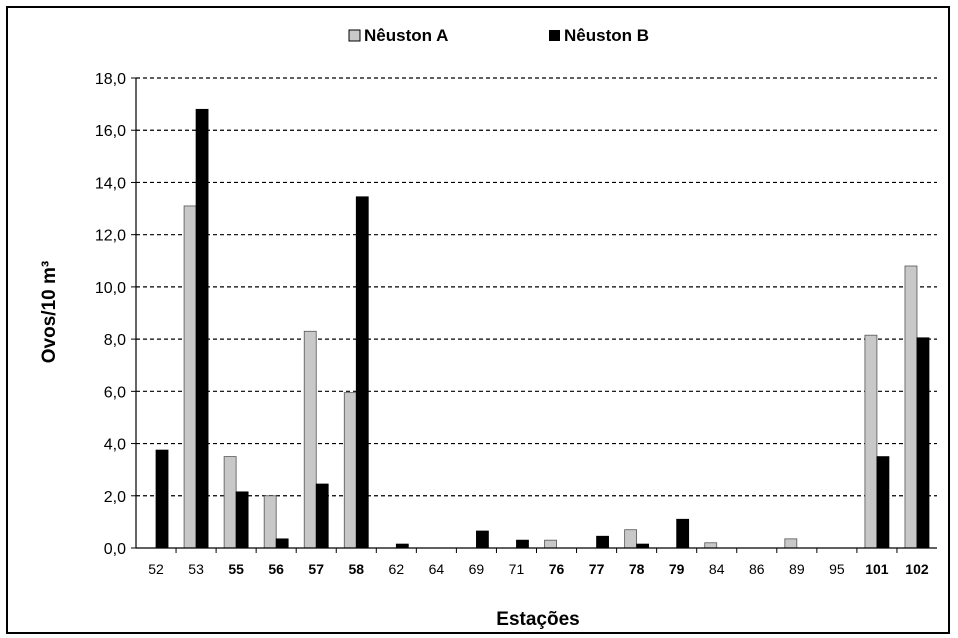 This screenshot has width=958, height=638. I want to click on x-tick-label: 53, so click(196, 569).